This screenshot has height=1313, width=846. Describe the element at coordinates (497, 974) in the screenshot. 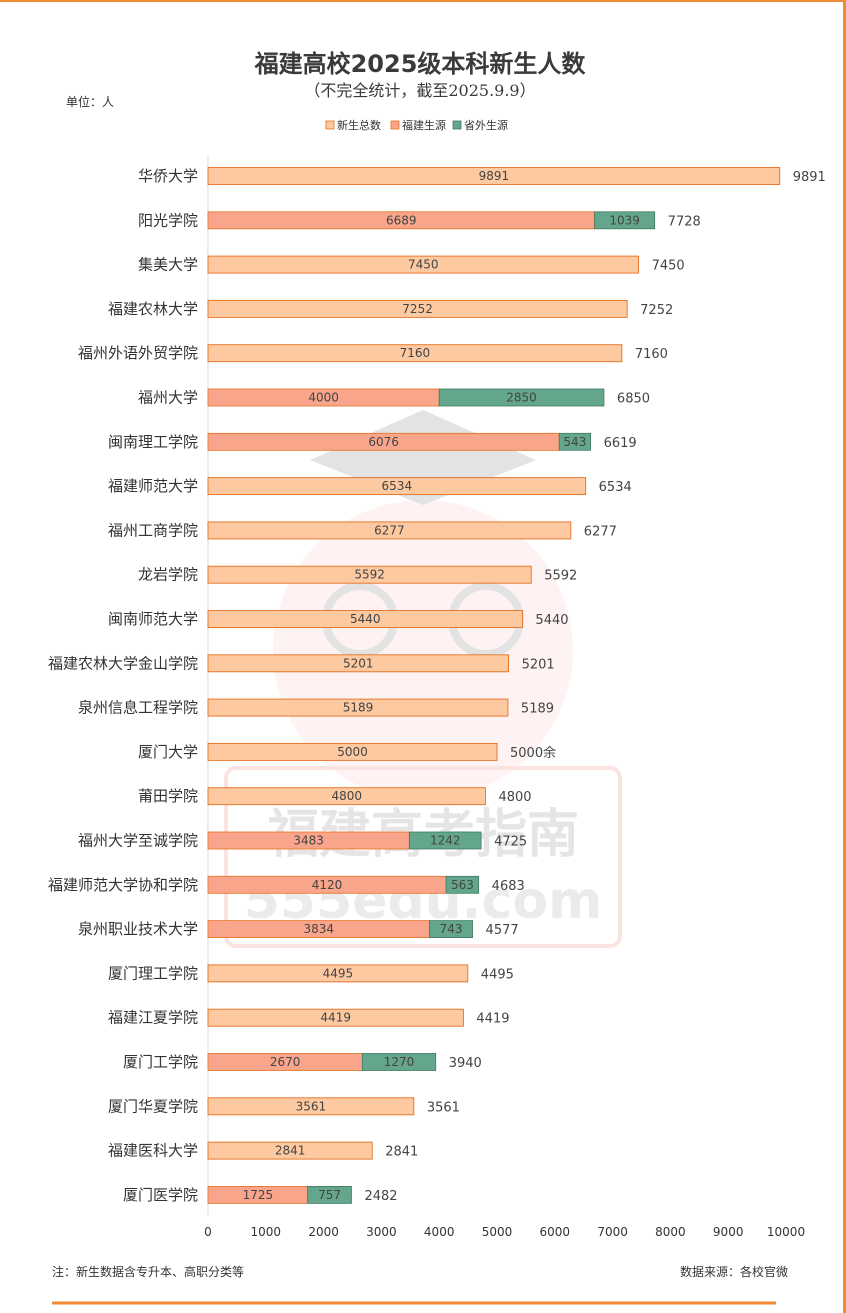

I see `total-label: 4495` at that location.